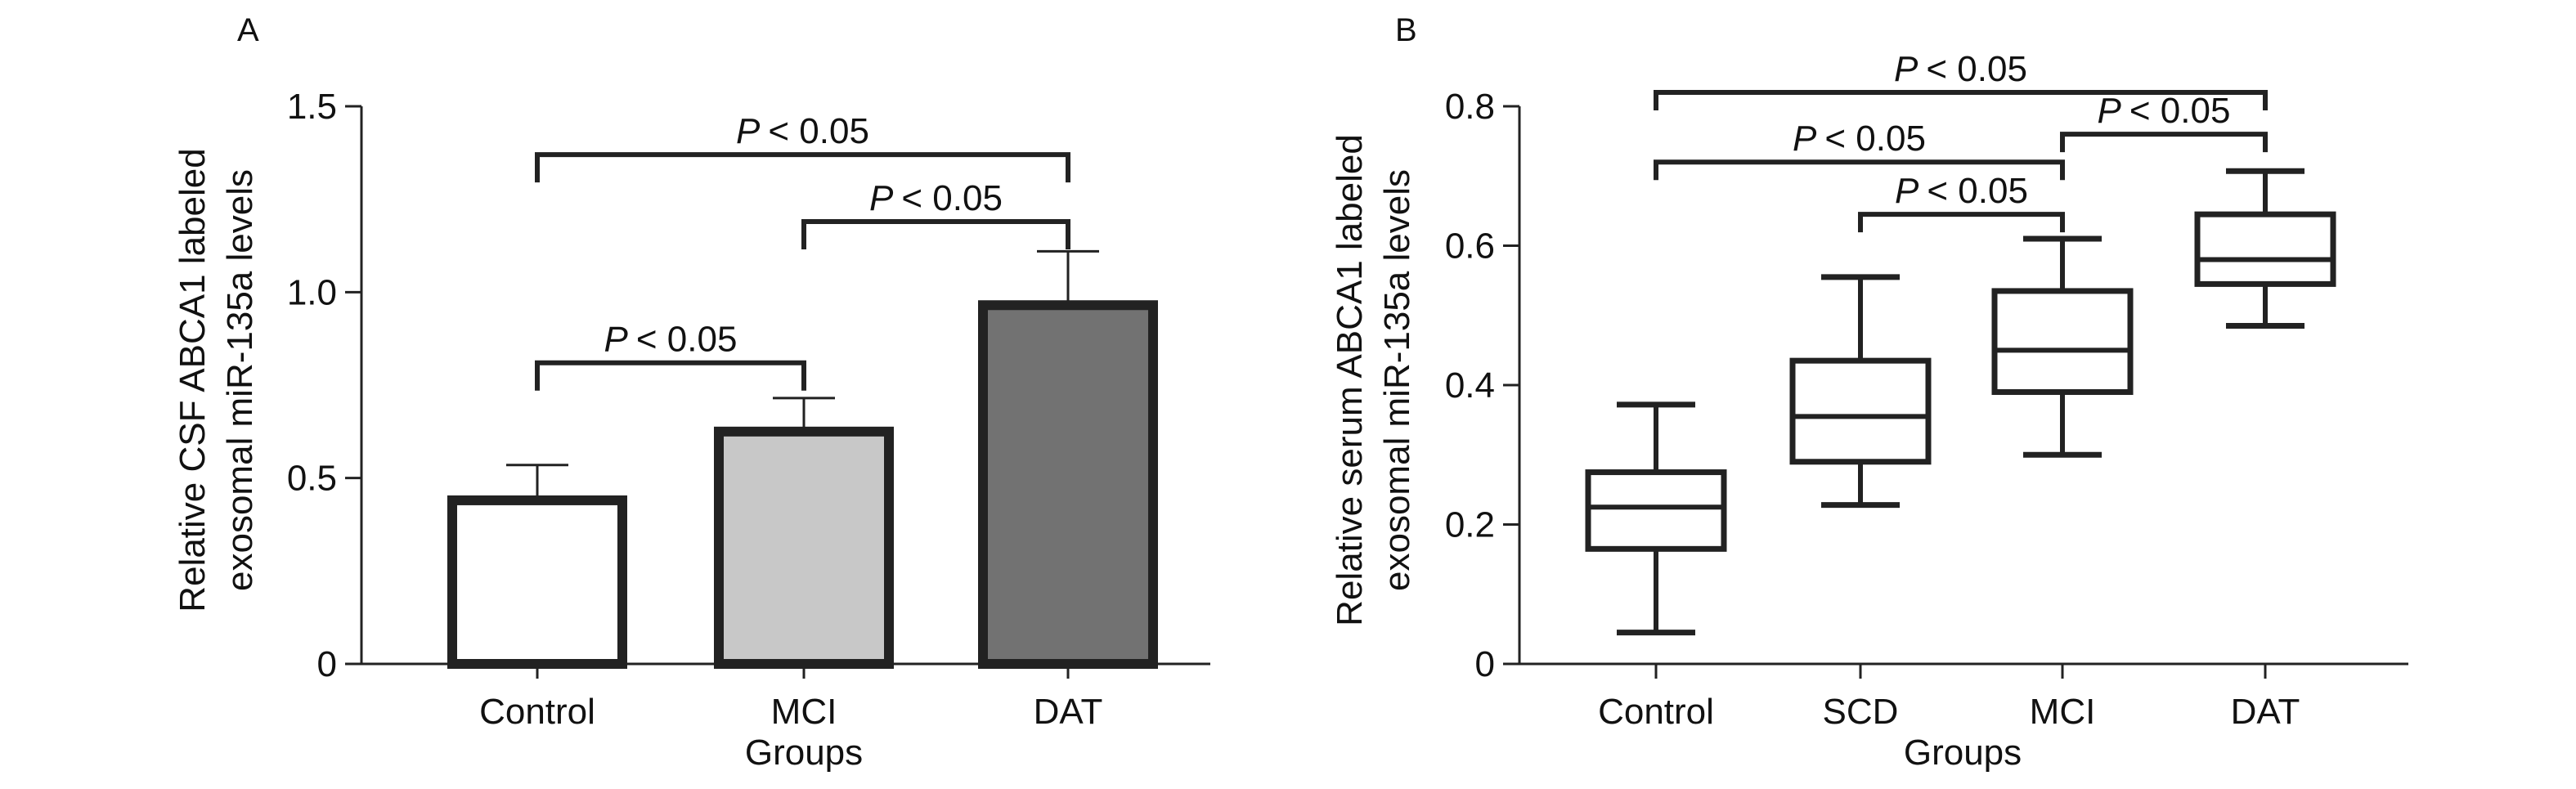 The width and height of the screenshot is (2576, 789). I want to click on box-mci, so click(2062, 342).